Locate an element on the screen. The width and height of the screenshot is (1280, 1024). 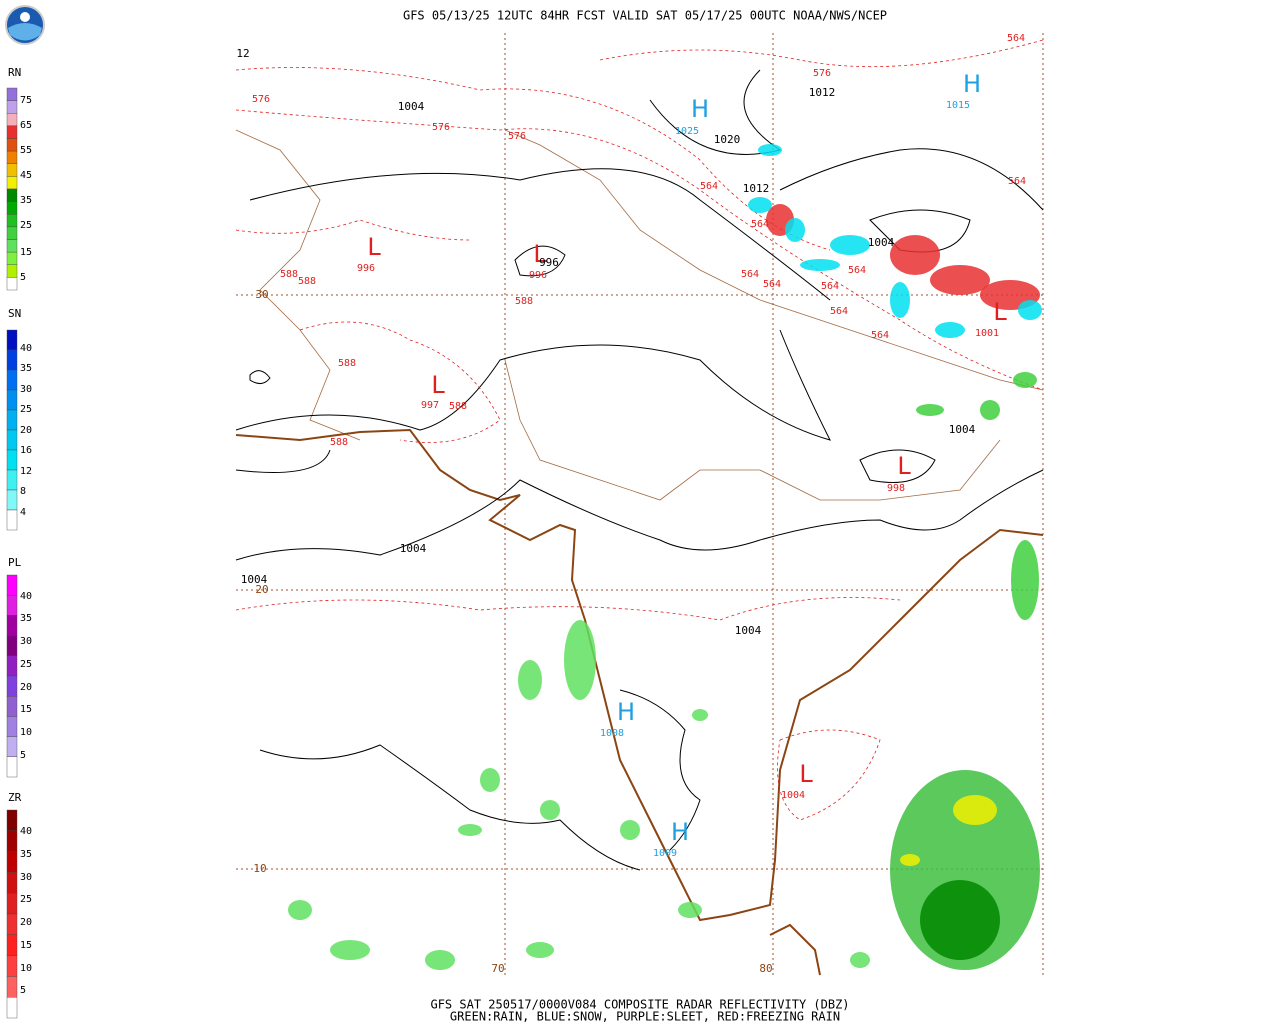
longitude-label: 70 is located at coordinates (497, 968).